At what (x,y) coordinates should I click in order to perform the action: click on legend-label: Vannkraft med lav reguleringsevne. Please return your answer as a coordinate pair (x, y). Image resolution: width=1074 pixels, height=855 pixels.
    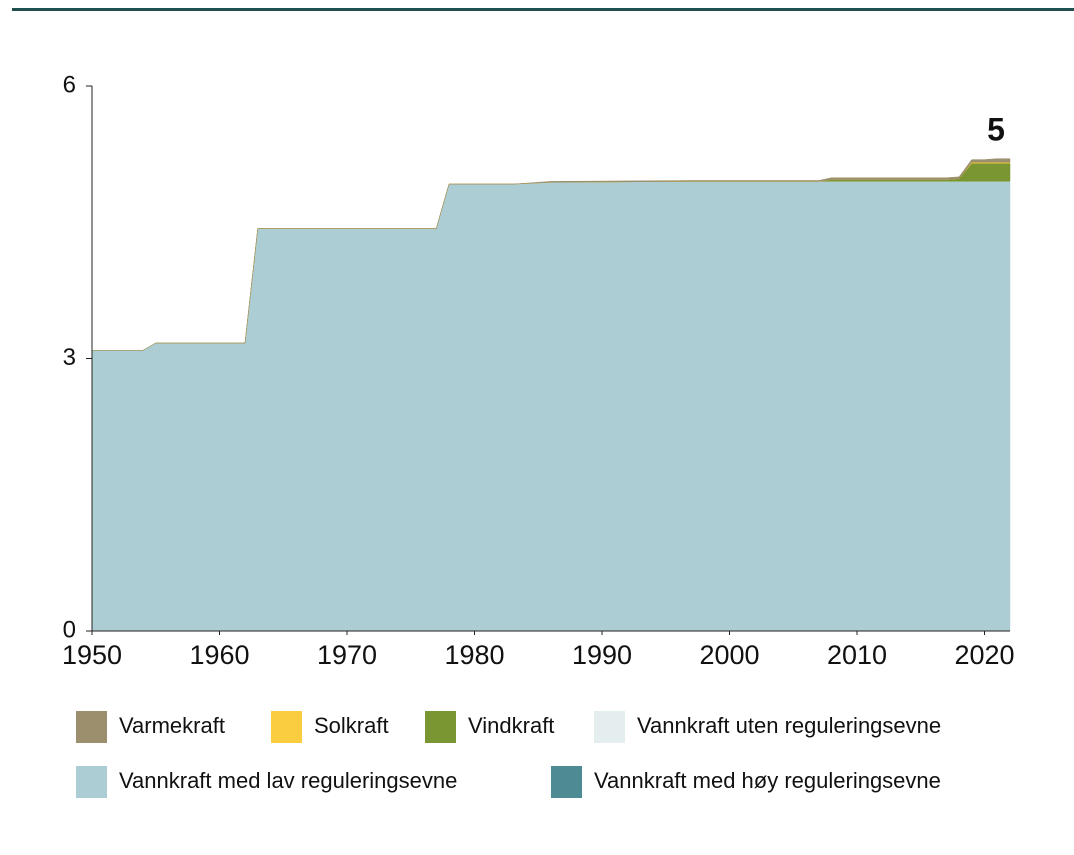
    Looking at the image, I should click on (288, 780).